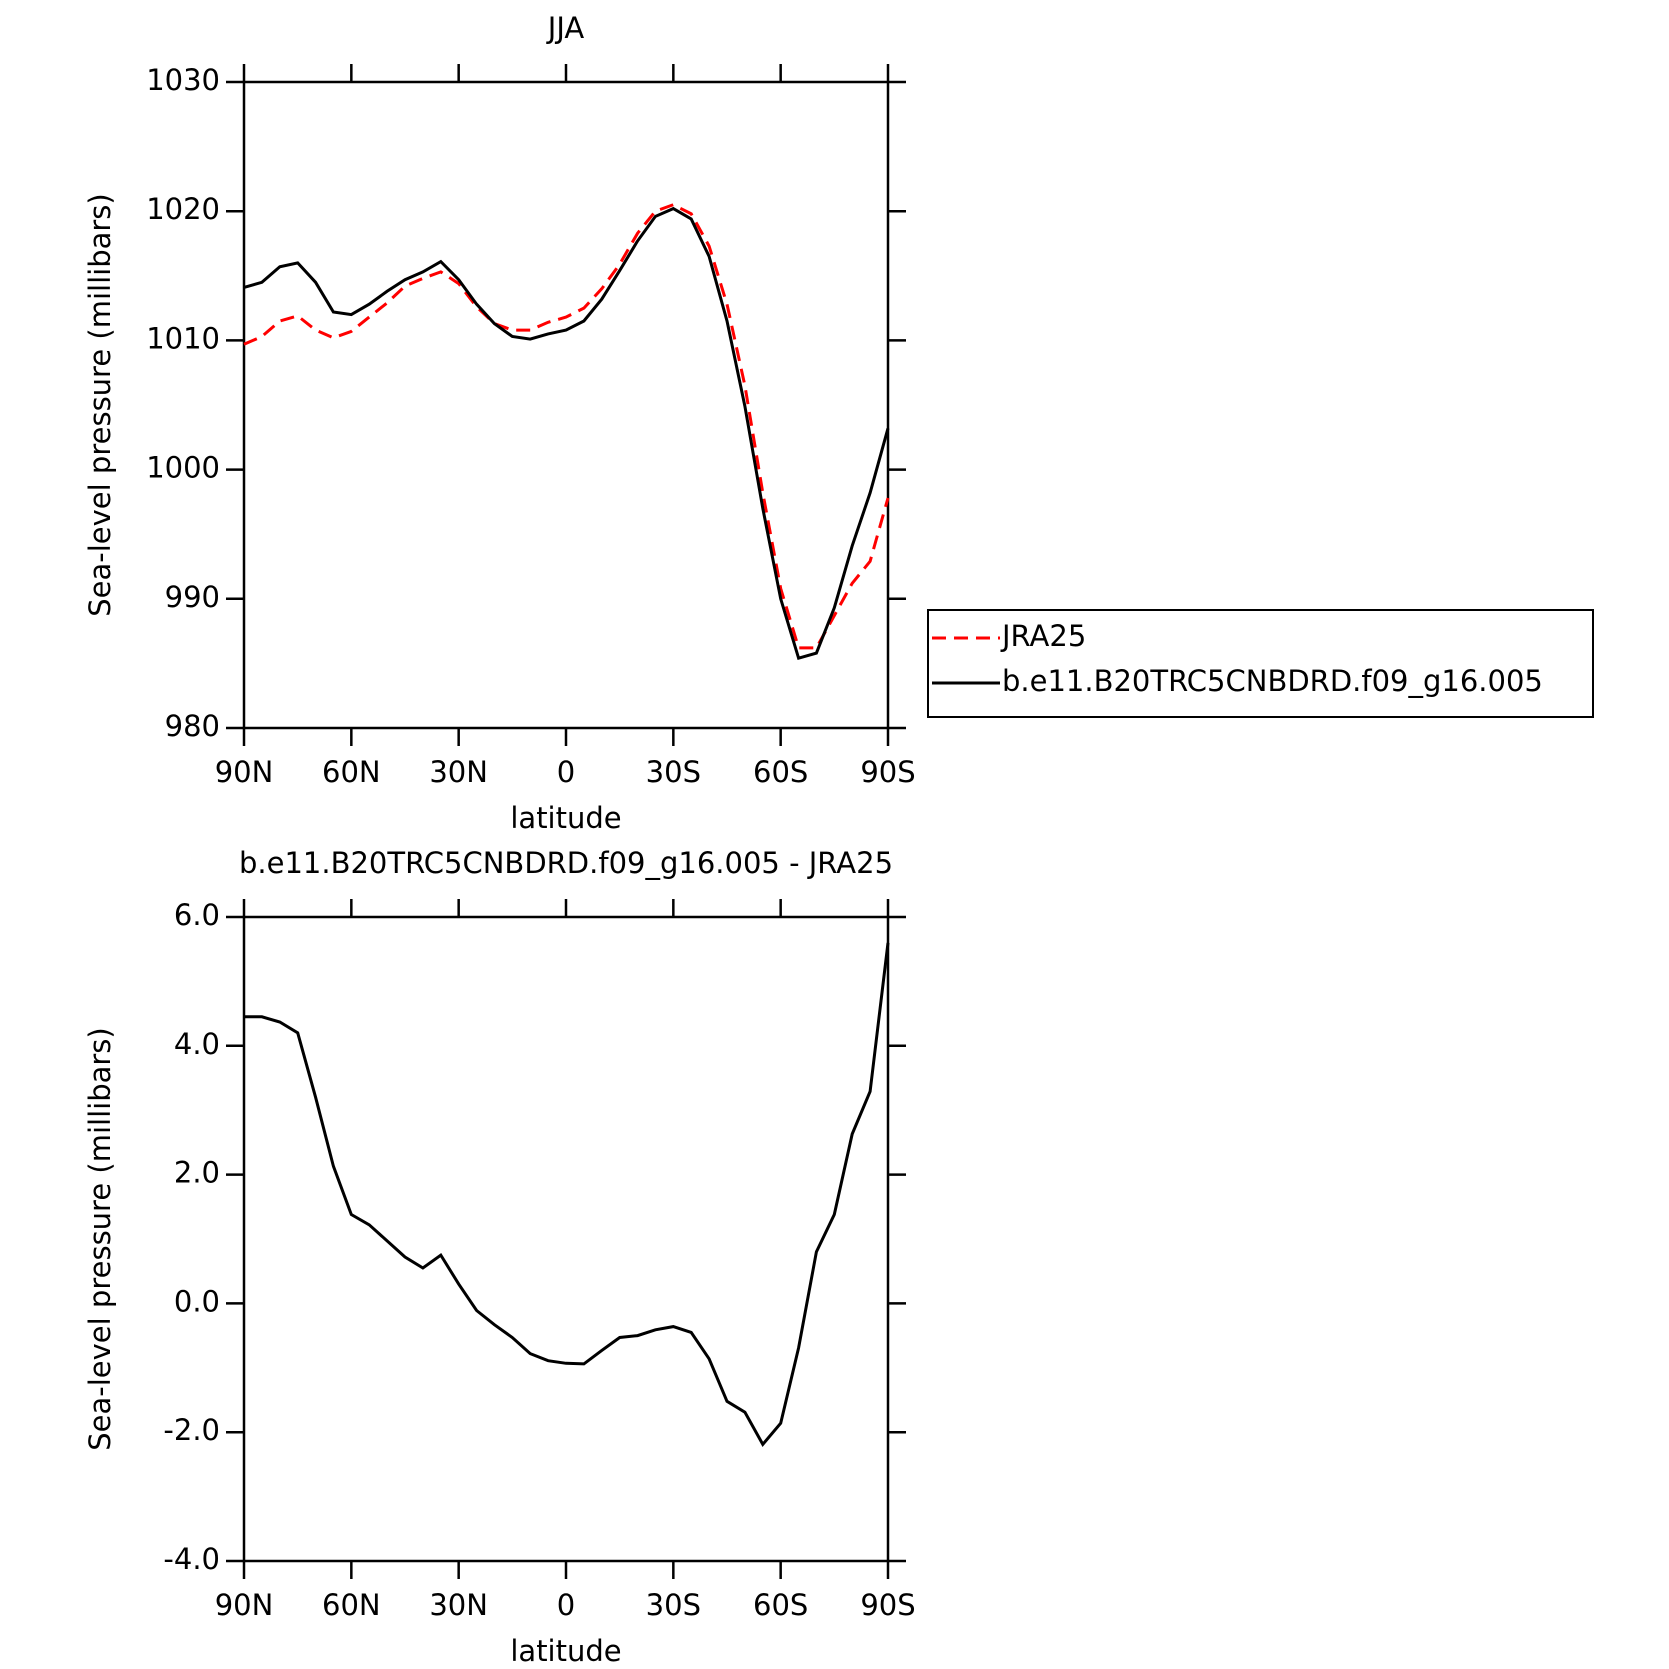 The width and height of the screenshot is (1669, 1669). I want to click on y-tick-label: 6.0, so click(197, 915).